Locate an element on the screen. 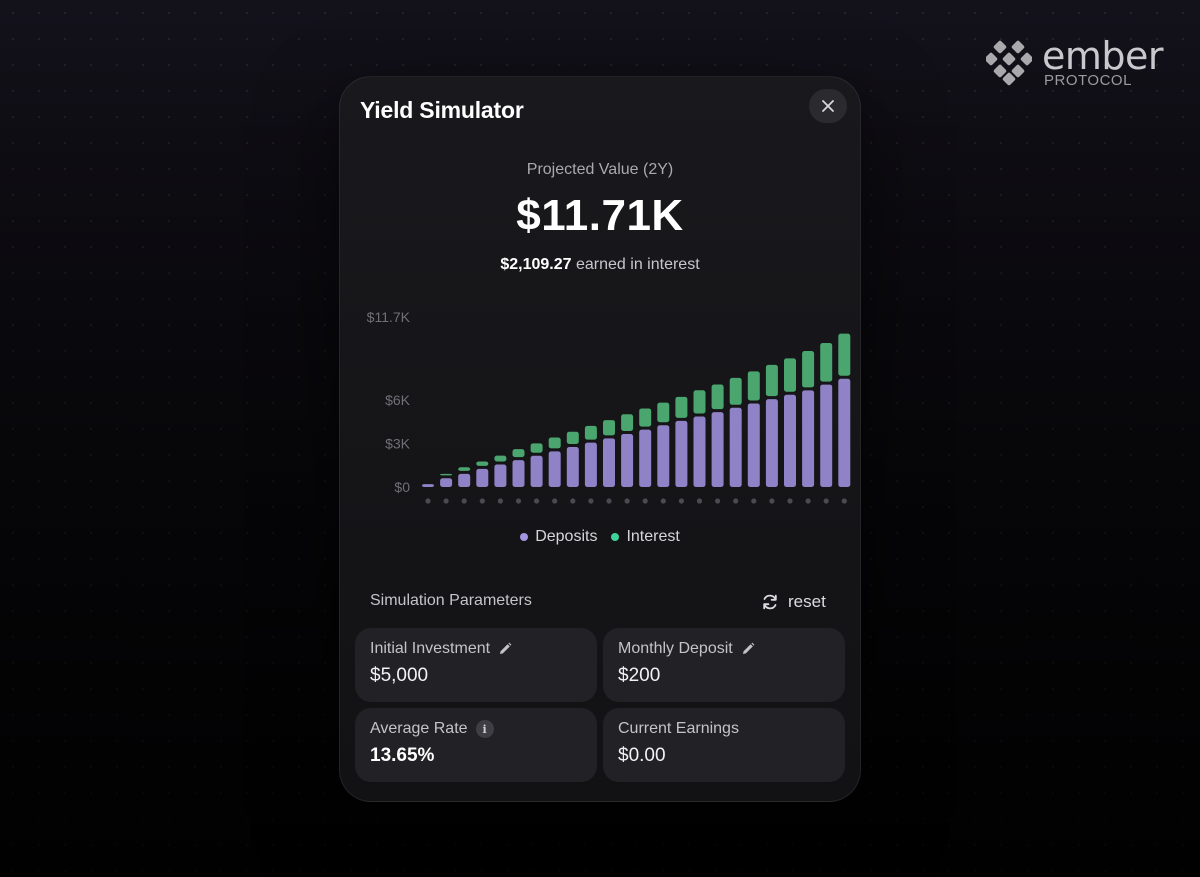  average-rate-label: Average Rate is located at coordinates (419, 728).